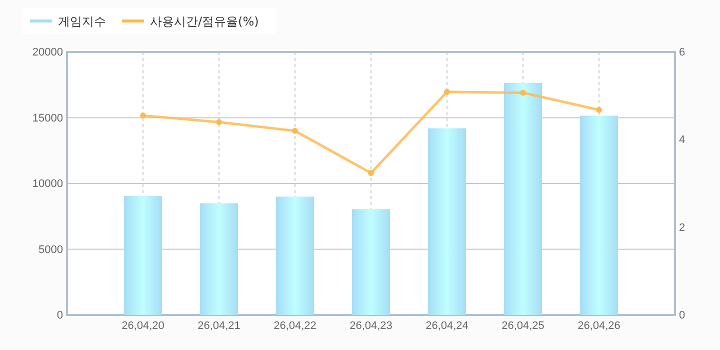 The image size is (720, 350). What do you see at coordinates (47, 184) in the screenshot?
I see `y-tick-label: 10000` at bounding box center [47, 184].